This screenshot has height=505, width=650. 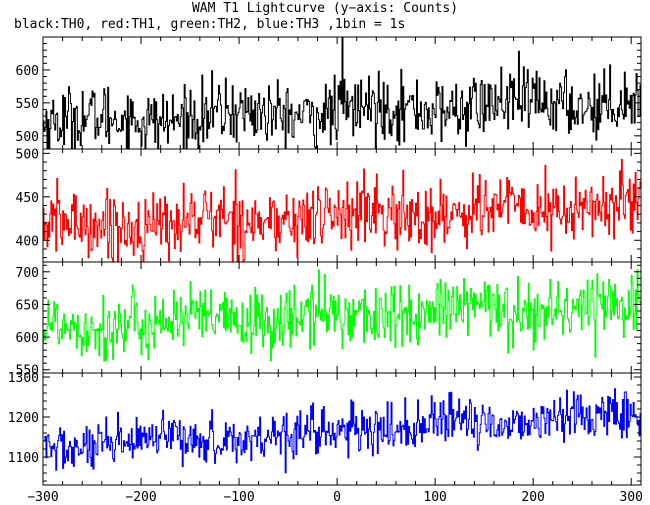 What do you see at coordinates (27, 241) in the screenshot?
I see `y-tick-label: 400` at bounding box center [27, 241].